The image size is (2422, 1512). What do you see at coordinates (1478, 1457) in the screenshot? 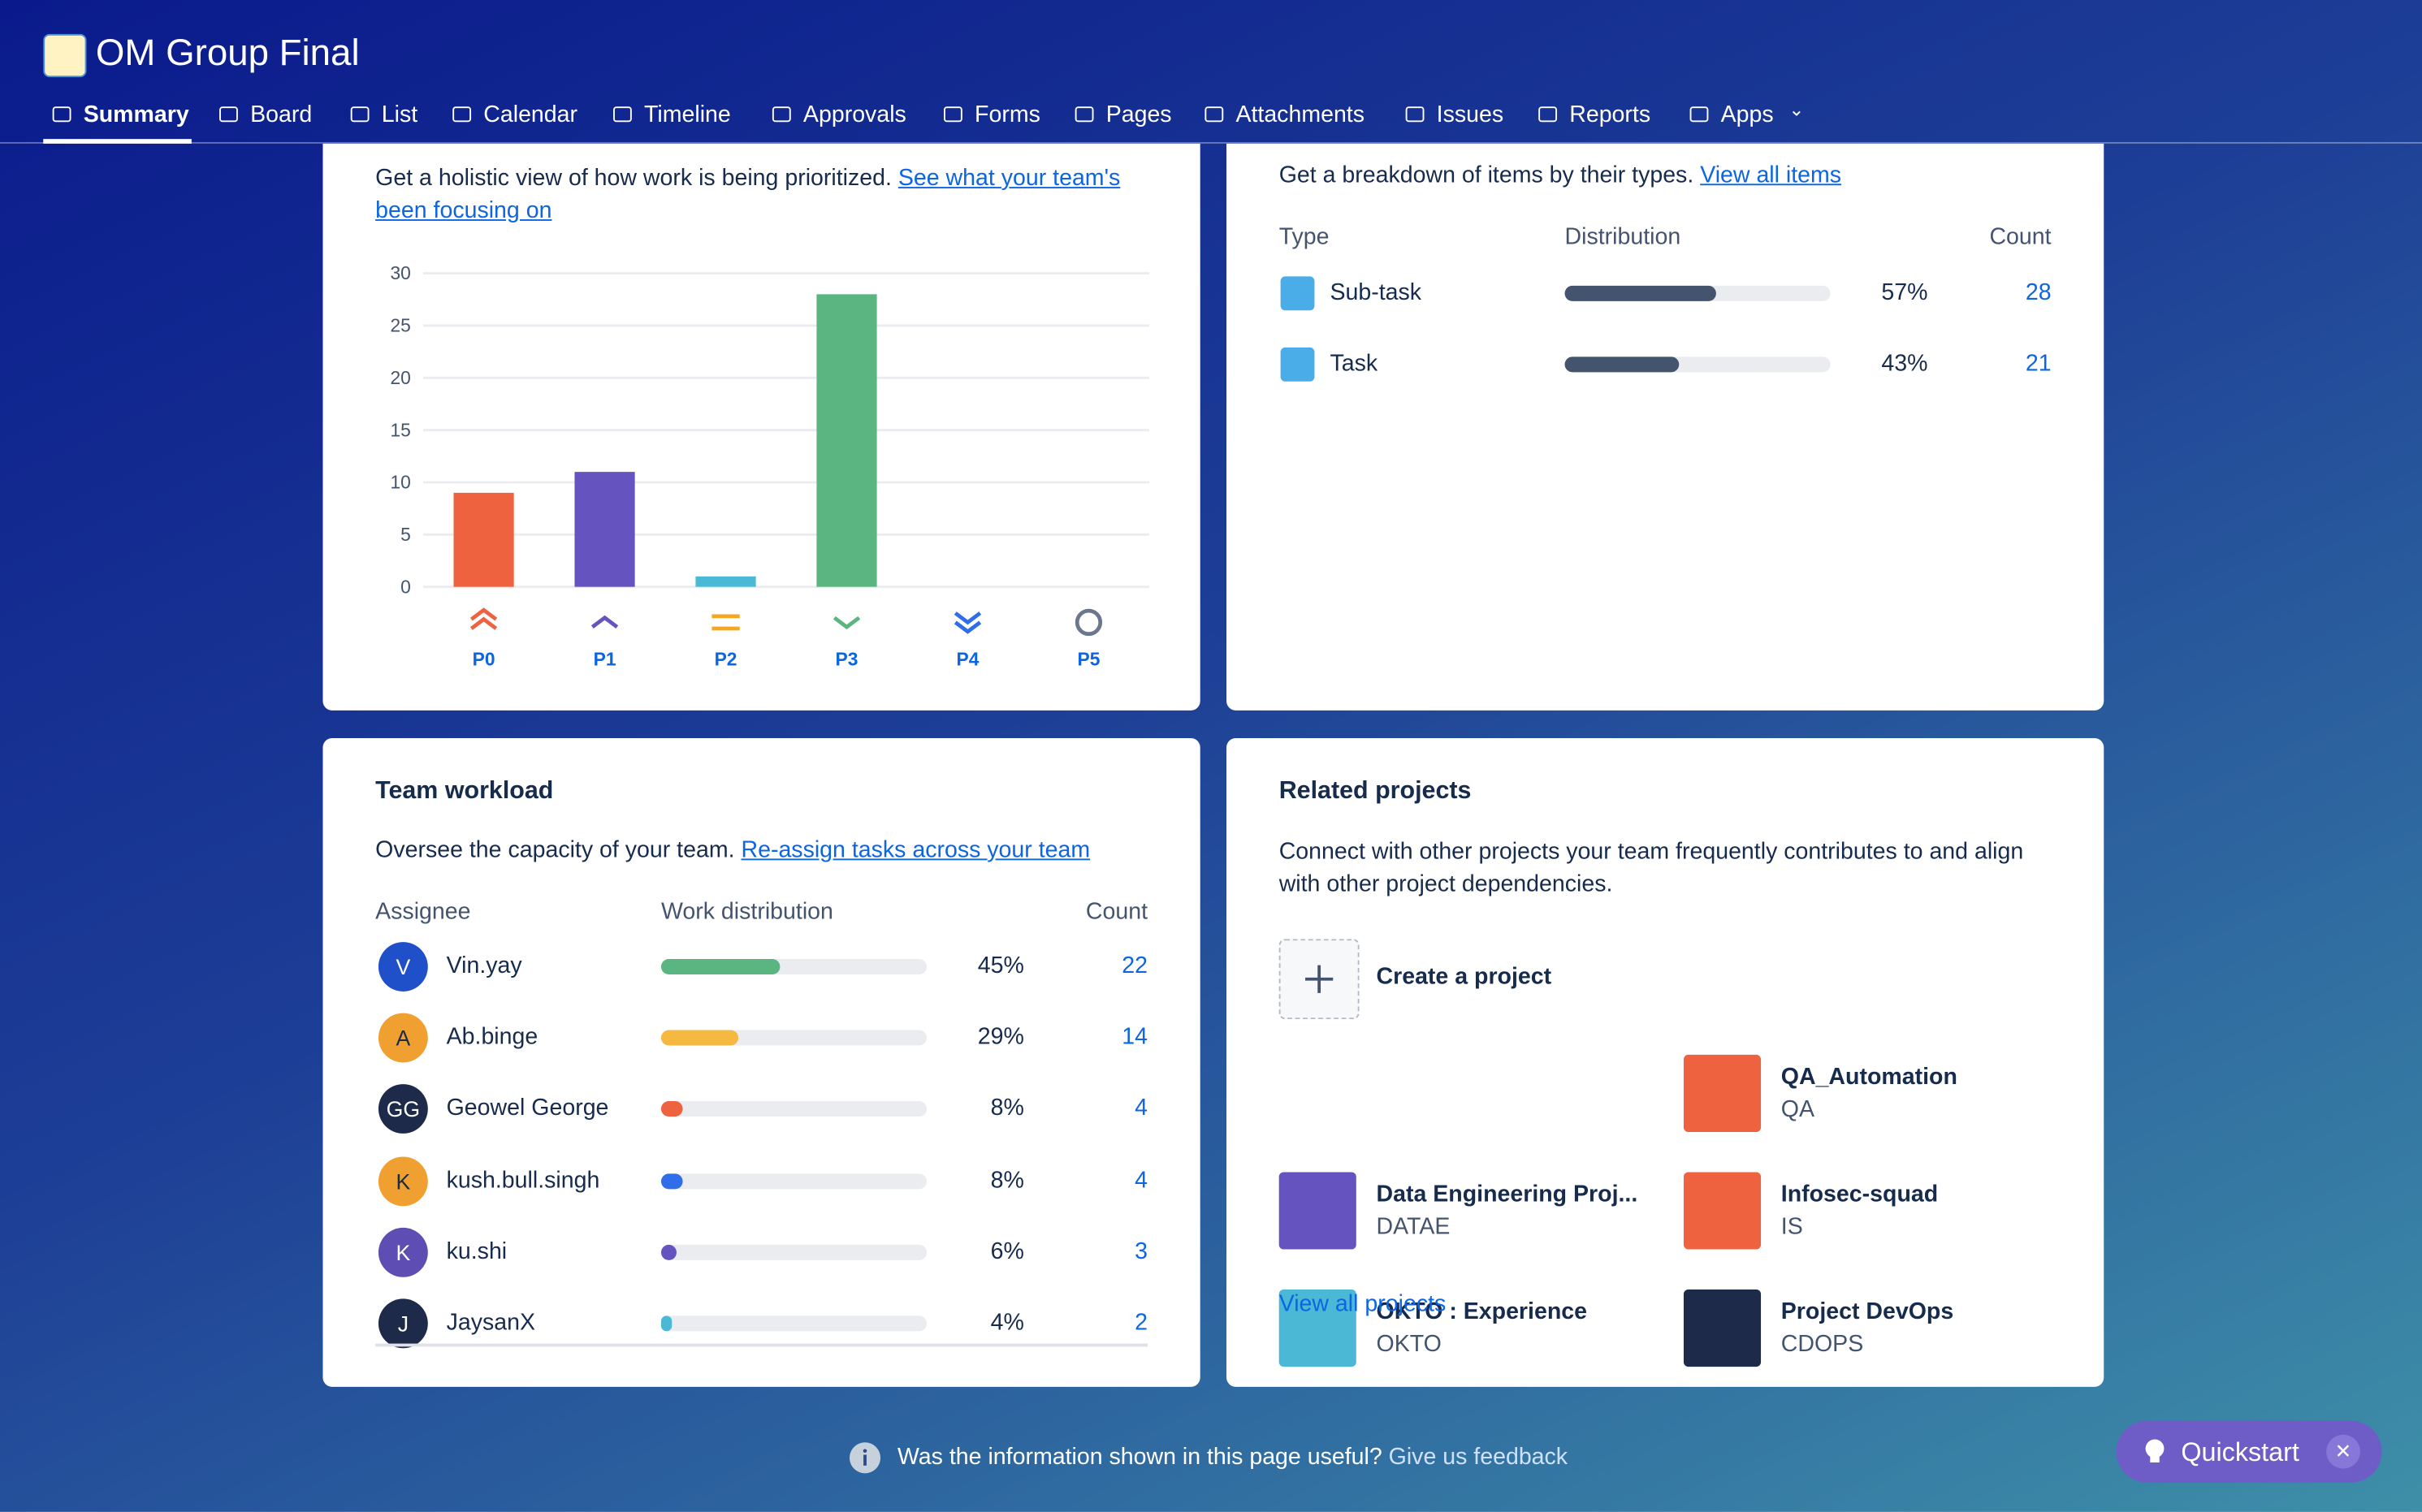
I see `feedback-link: Give us feedback` at bounding box center [1478, 1457].